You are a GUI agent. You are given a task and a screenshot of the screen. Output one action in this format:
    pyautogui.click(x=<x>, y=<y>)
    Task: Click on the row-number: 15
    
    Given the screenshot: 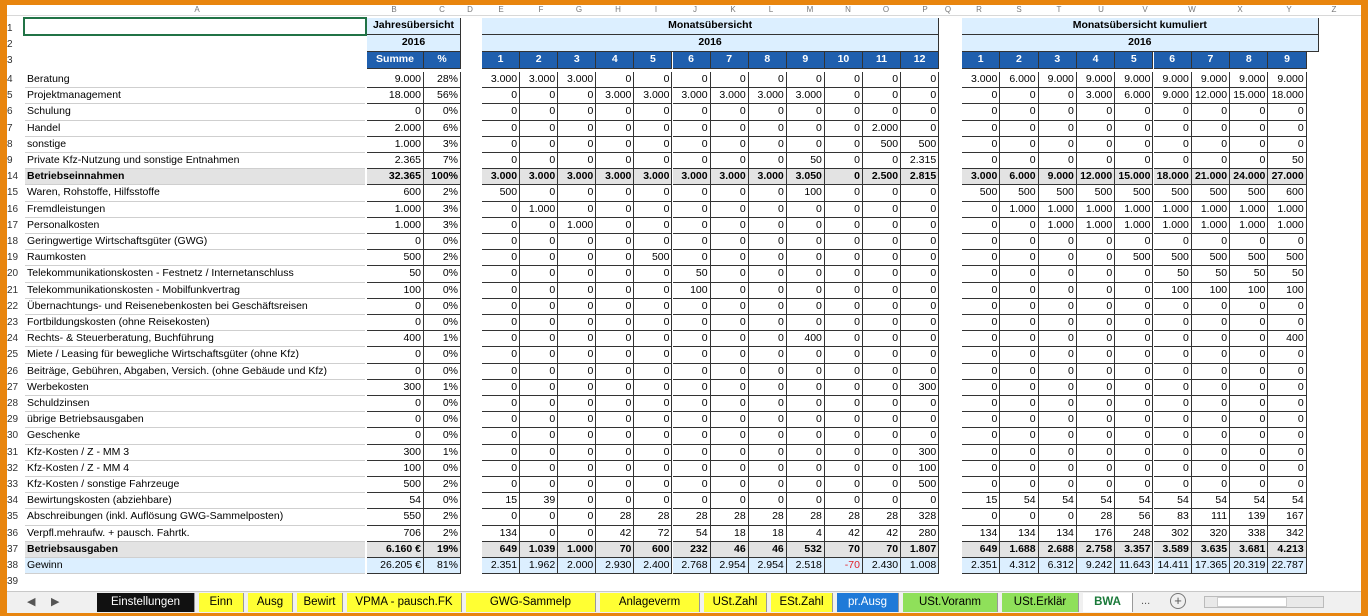 What is the action you would take?
    pyautogui.click(x=13, y=193)
    